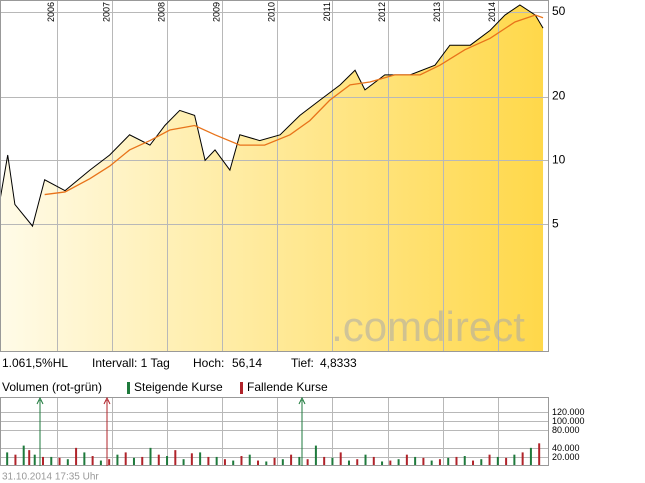 This screenshot has width=645, height=483. What do you see at coordinates (247, 363) in the screenshot?
I see `info-high: 56,14` at bounding box center [247, 363].